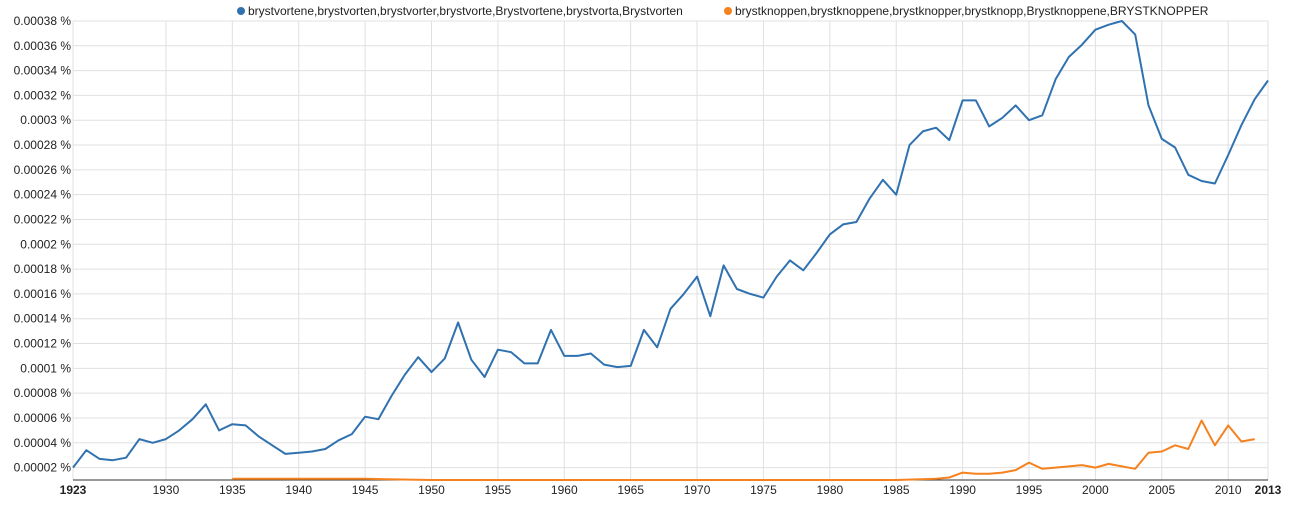 The height and width of the screenshot is (510, 1294). Describe the element at coordinates (73, 490) in the screenshot. I see `x-tick-label: 1923` at that location.